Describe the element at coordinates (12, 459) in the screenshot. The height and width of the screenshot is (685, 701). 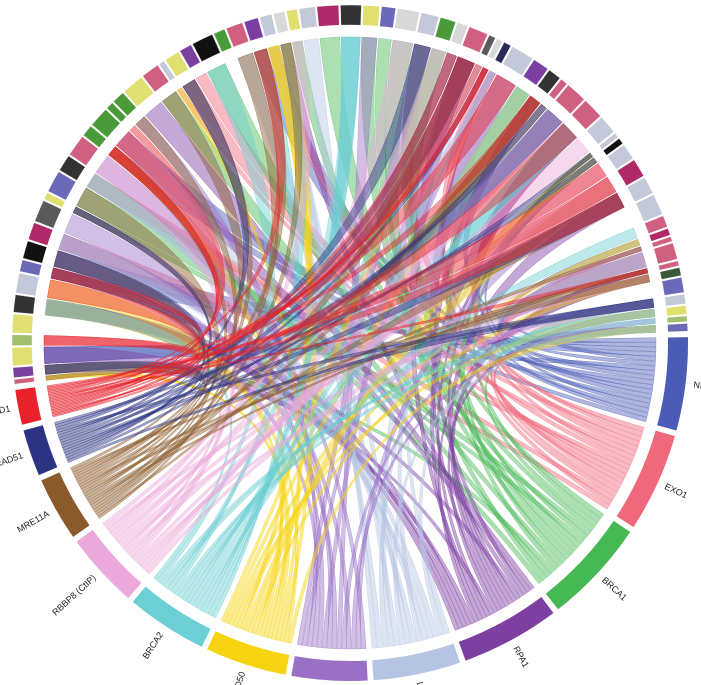
I see `gene-label: RAD51` at that location.